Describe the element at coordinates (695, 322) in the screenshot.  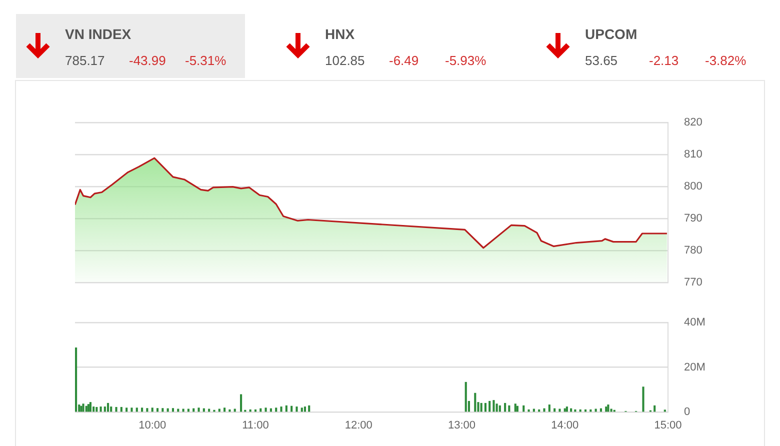
I see `y-tick-label: 40M` at that location.